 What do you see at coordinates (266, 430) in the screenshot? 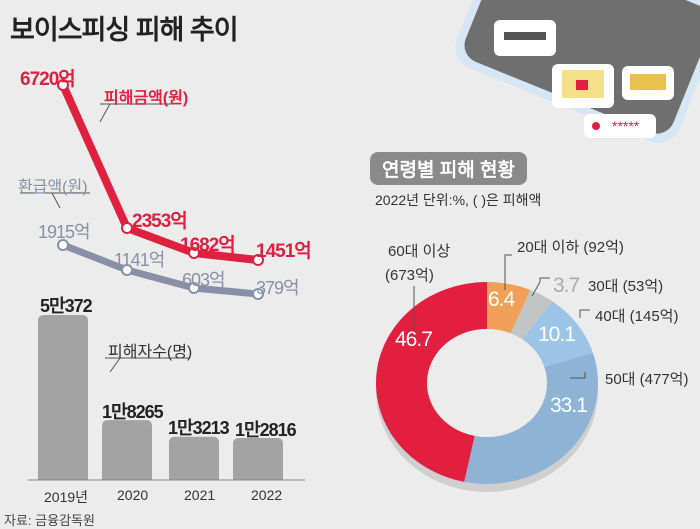
I see `bar-label-2022: 1만2816` at bounding box center [266, 430].